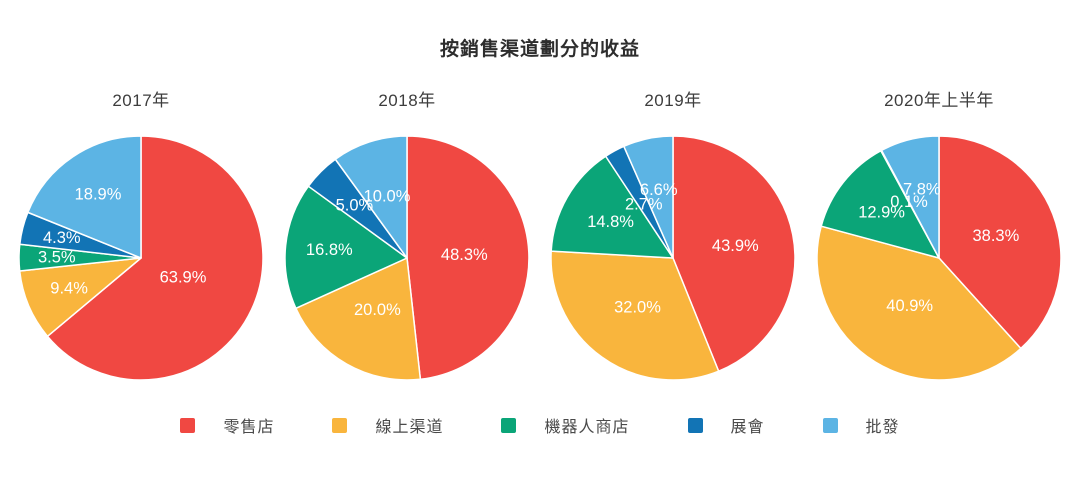  I want to click on pie-slice-value-label-wholesale: 7.8%, so click(922, 189).